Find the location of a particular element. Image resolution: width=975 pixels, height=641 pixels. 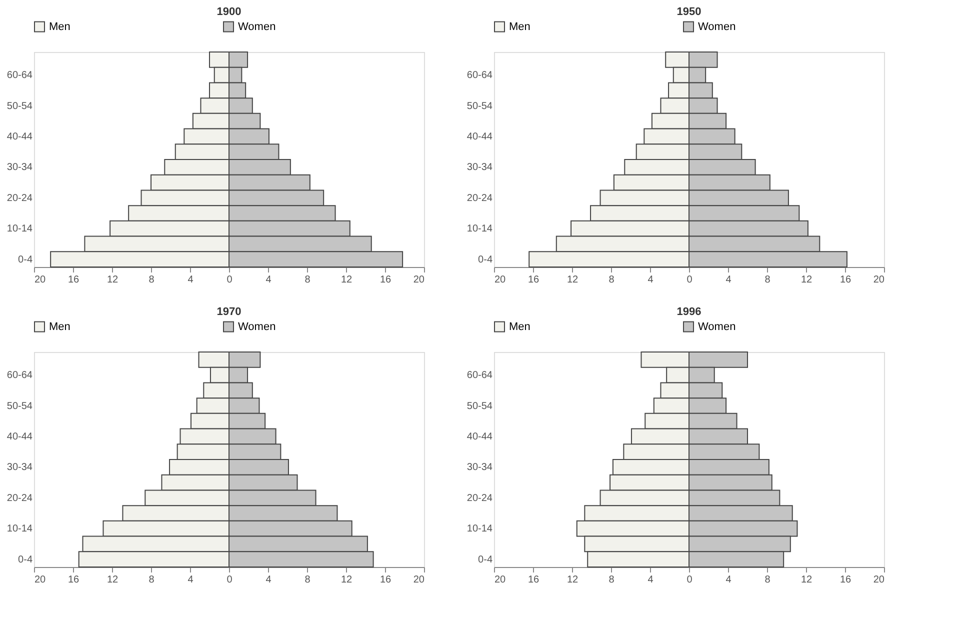

chart-title: 1970 is located at coordinates (229, 312).